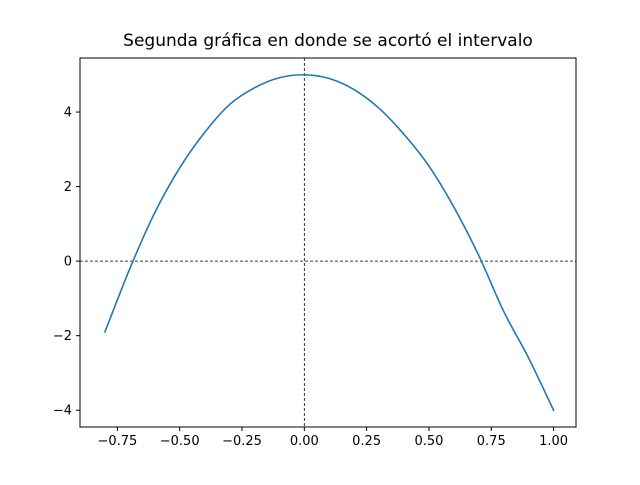 The width and height of the screenshot is (640, 485). I want to click on y-tick-label: 4, so click(68, 113).